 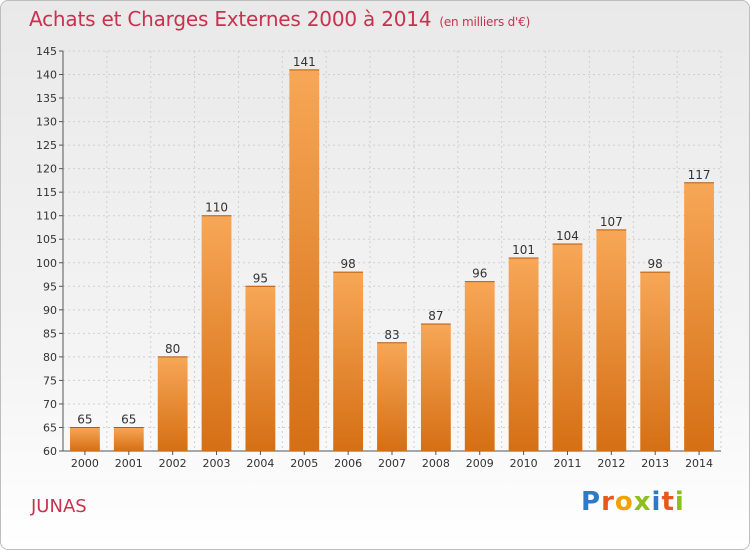 I want to click on value-label-2014: 117, so click(x=699, y=175).